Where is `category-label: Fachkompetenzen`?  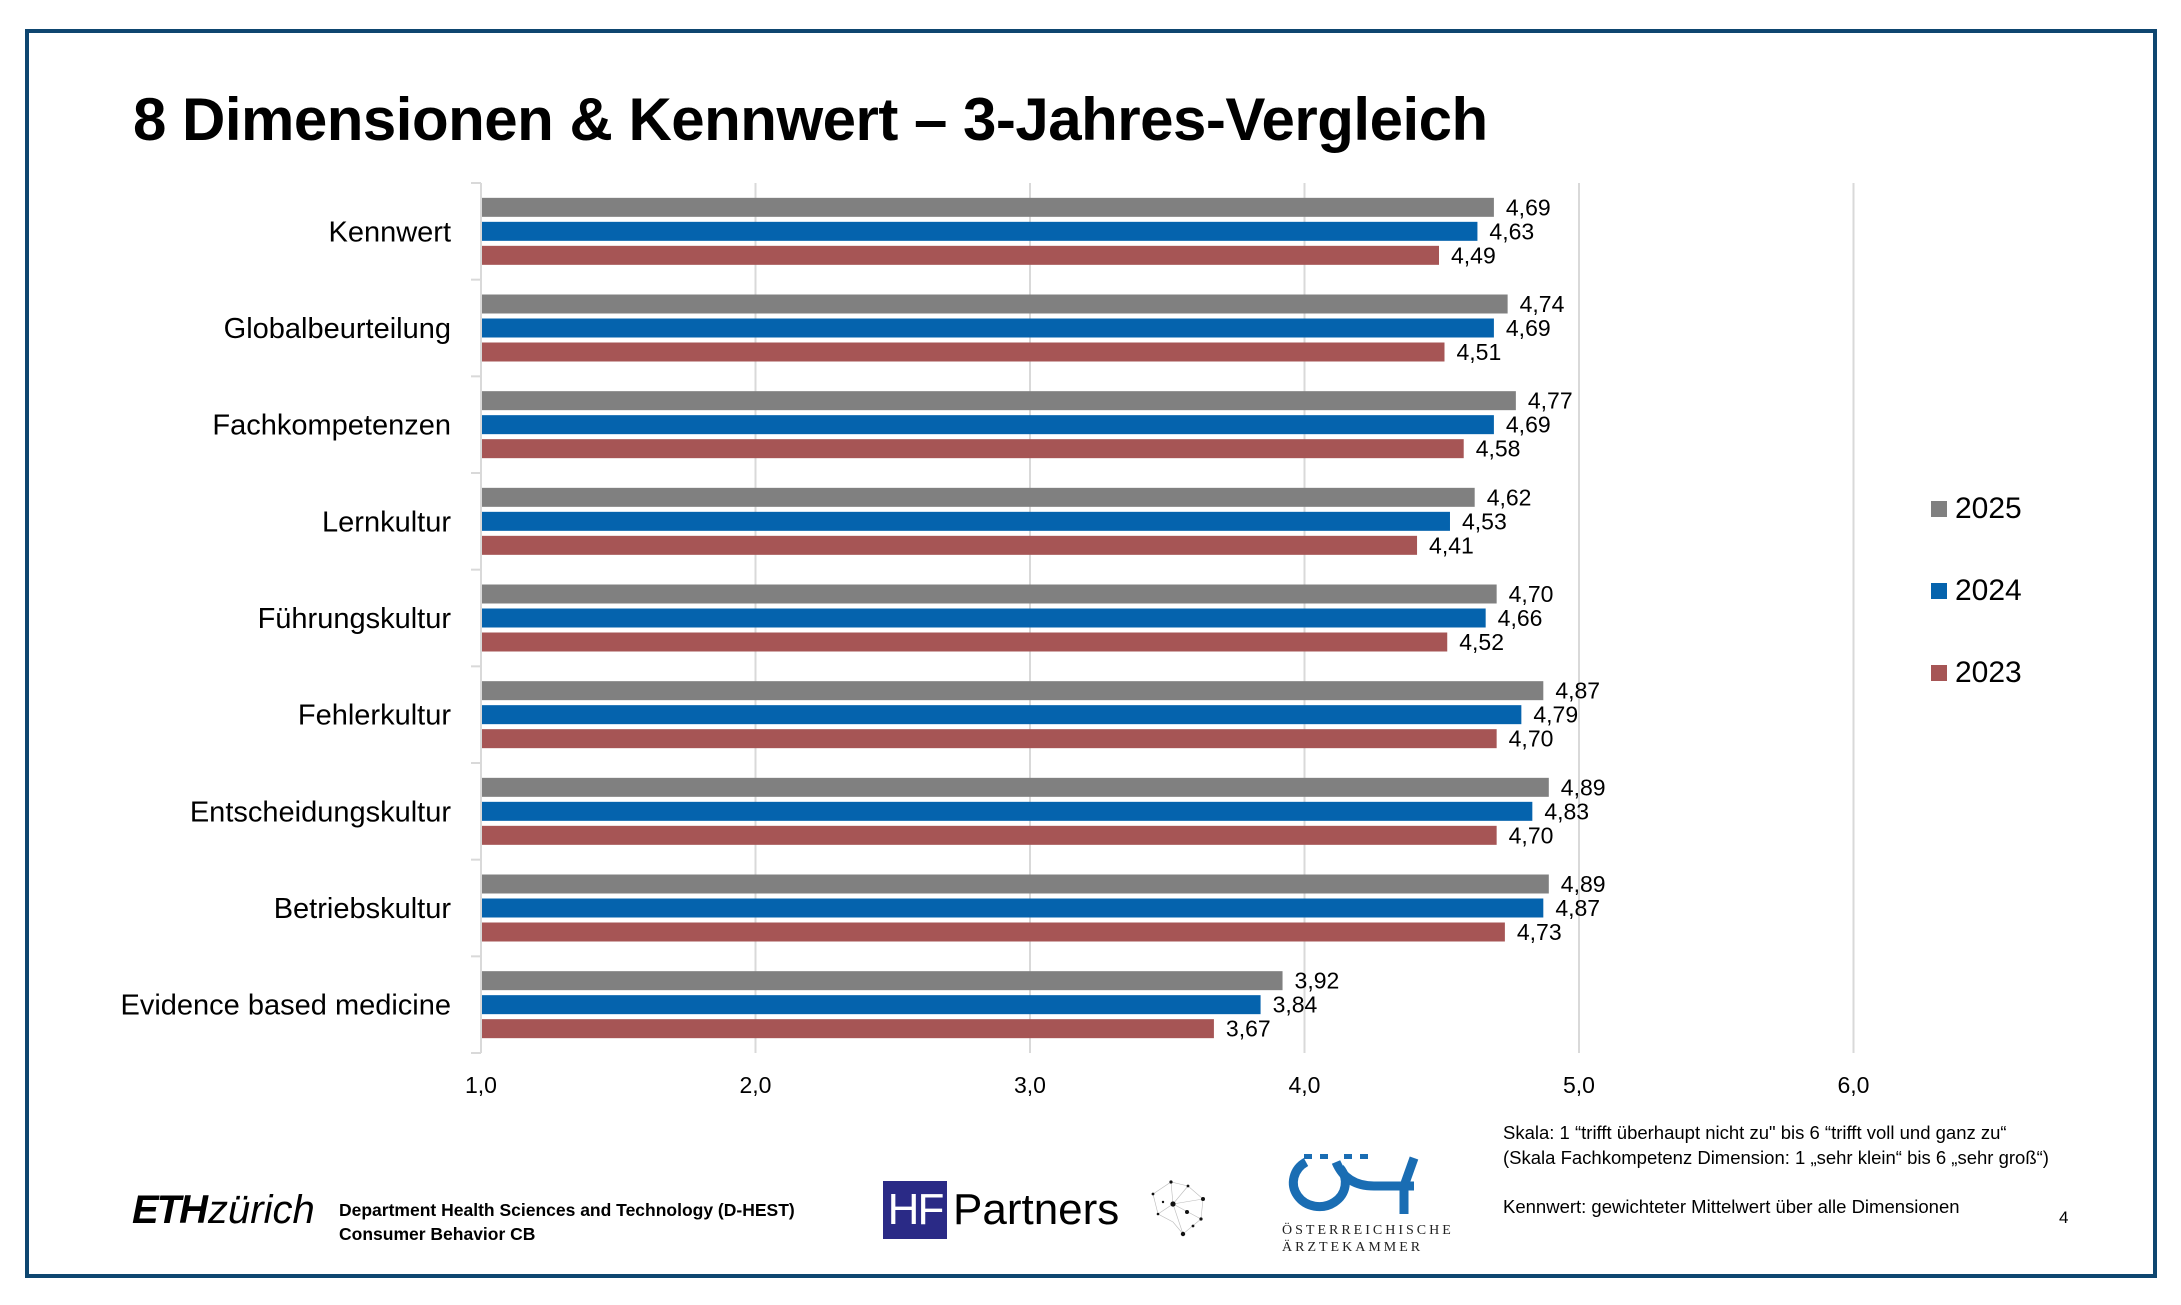 category-label: Fachkompetenzen is located at coordinates (331, 426).